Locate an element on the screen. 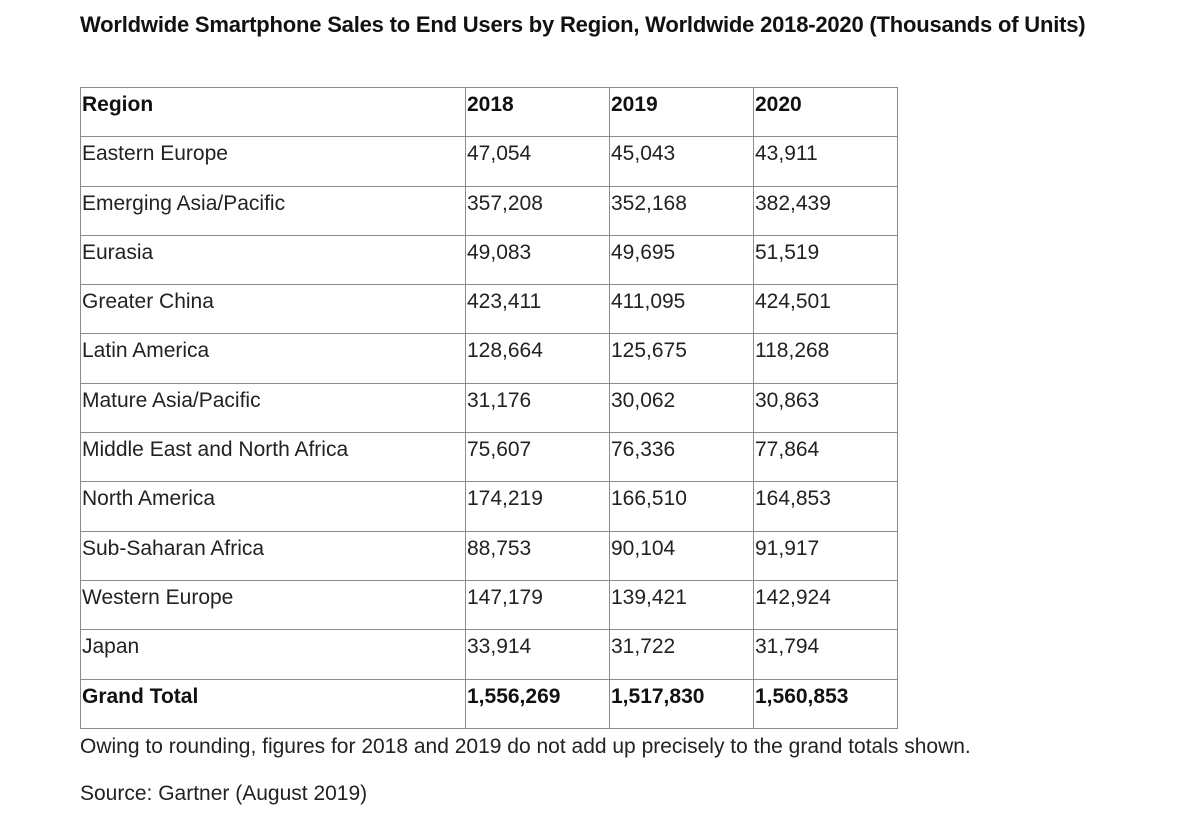  value-2020: 51,519 is located at coordinates (825, 260).